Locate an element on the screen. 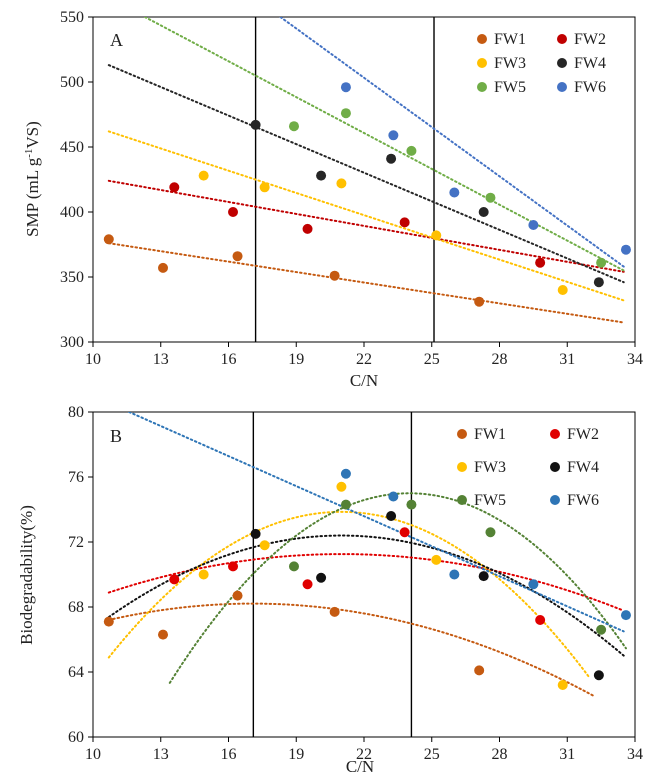 The image size is (651, 777). panel-a-x-axis-title: C/N is located at coordinates (364, 380).